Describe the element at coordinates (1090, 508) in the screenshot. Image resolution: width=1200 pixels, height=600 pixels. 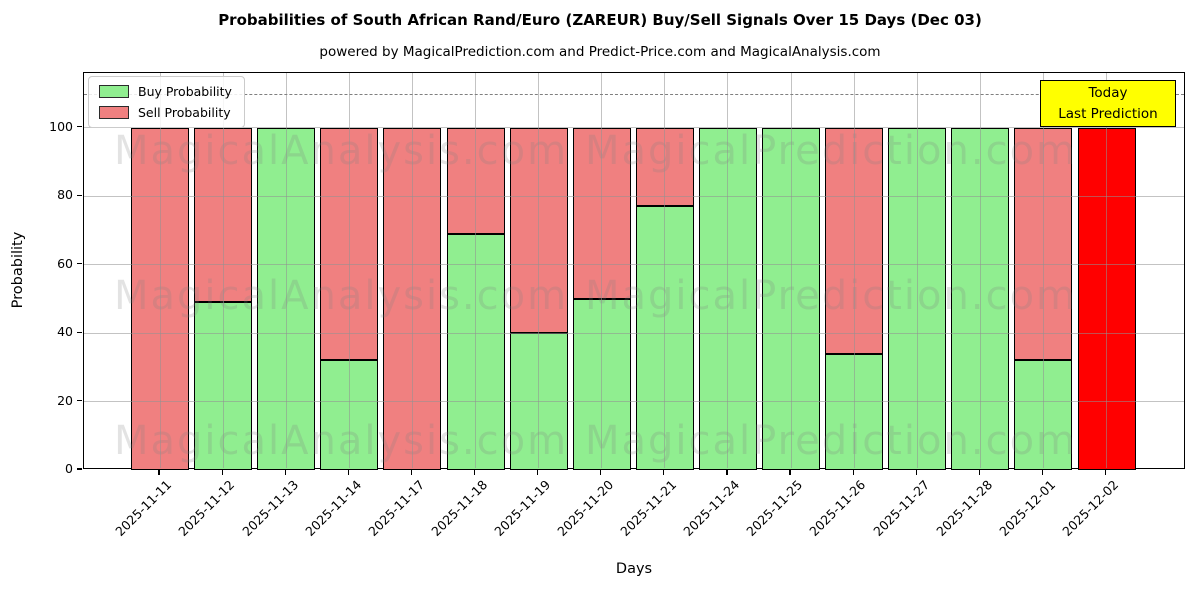
I see `x-tick-label: 2025-12-02` at that location.